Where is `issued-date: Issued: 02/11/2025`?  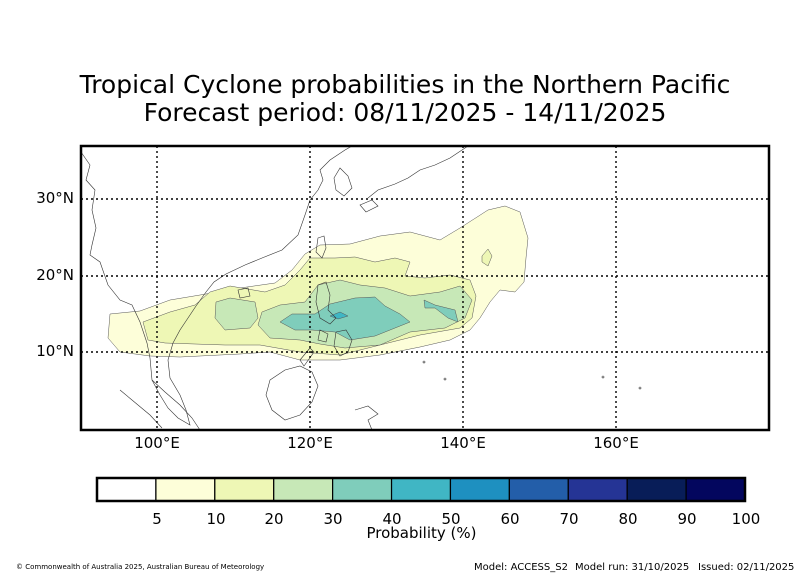
issued-date: Issued: 02/11/2025 is located at coordinates (746, 567).